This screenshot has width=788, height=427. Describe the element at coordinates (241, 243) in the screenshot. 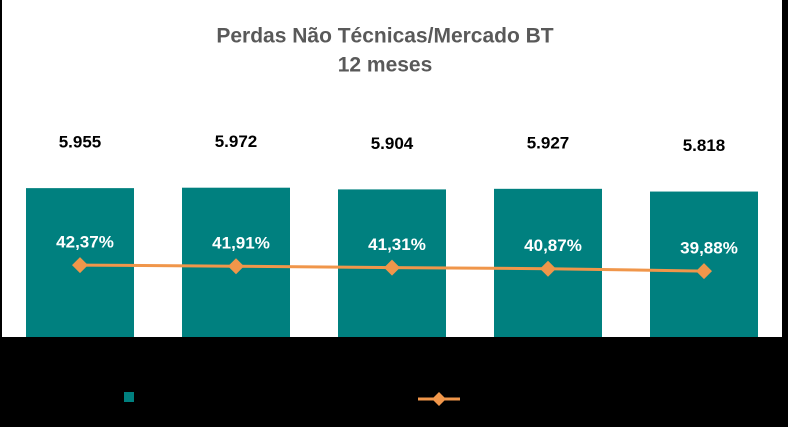

I see `data-label: 41,91%` at that location.